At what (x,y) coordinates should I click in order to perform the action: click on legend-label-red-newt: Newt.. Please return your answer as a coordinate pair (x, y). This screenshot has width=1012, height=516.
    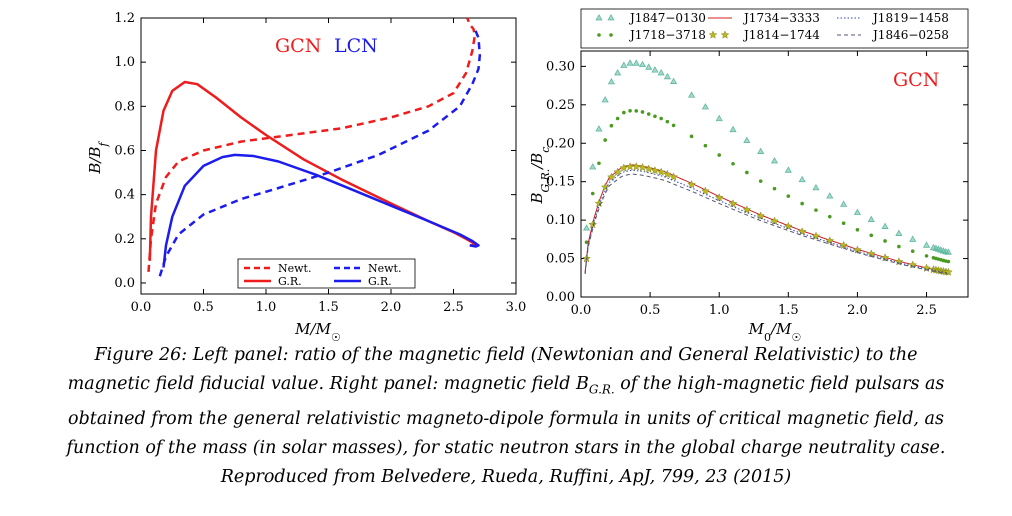
    Looking at the image, I should click on (294, 268).